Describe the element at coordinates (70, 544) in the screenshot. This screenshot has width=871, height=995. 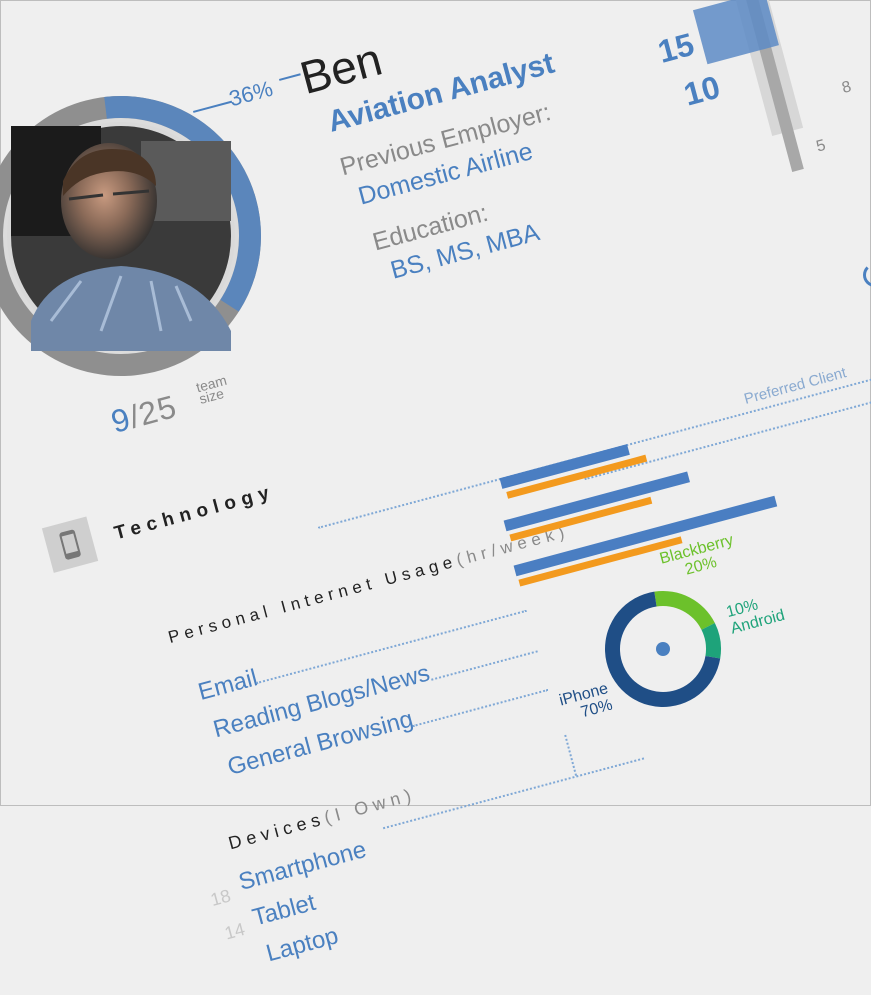
I see `phone-icon` at that location.